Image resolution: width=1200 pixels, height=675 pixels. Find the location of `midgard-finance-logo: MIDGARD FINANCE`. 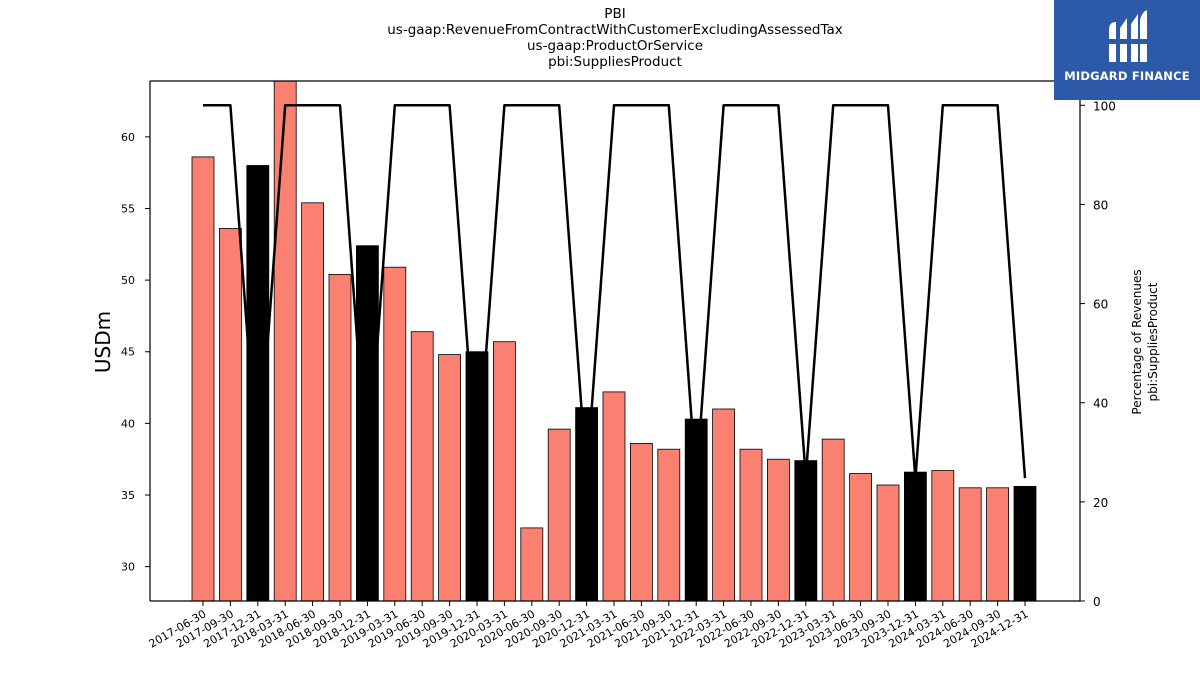

midgard-finance-logo: MIDGARD FINANCE is located at coordinates (1127, 50).